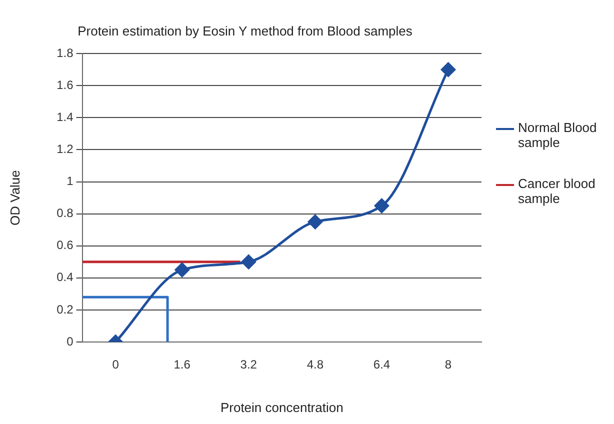 This screenshot has width=614, height=424. What do you see at coordinates (448, 365) in the screenshot?
I see `x-tick-label: 8` at bounding box center [448, 365].